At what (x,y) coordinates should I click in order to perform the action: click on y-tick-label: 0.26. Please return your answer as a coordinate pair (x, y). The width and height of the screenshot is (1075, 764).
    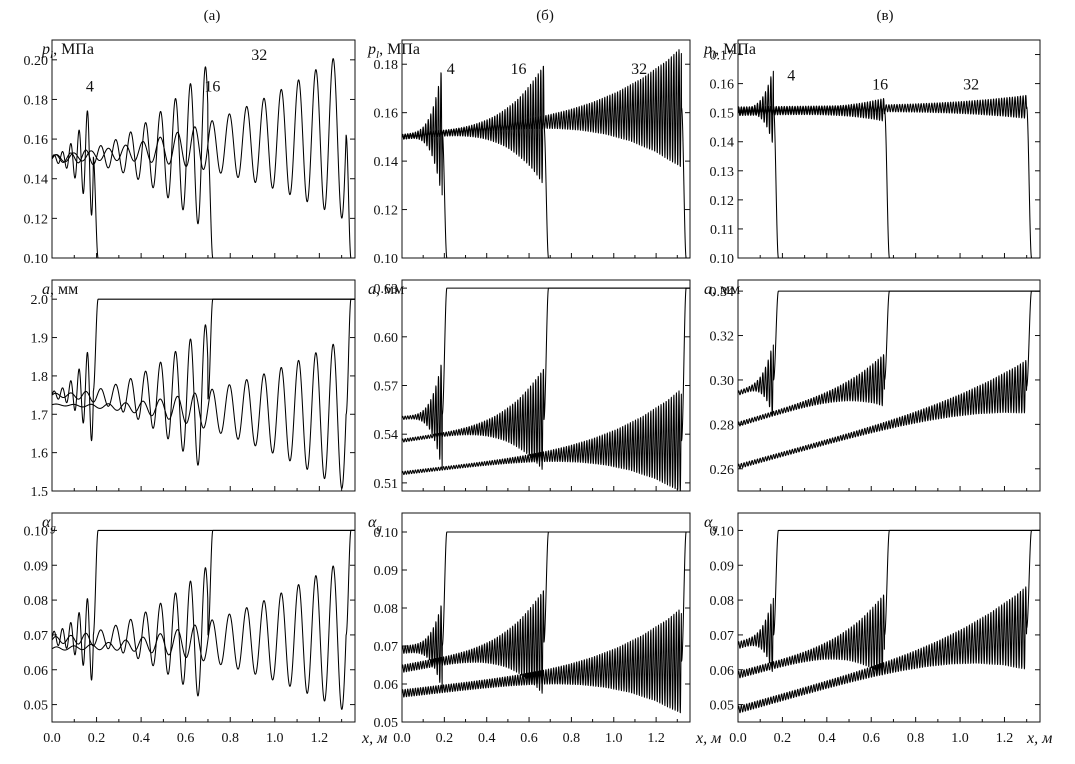
    Looking at the image, I should click on (722, 470).